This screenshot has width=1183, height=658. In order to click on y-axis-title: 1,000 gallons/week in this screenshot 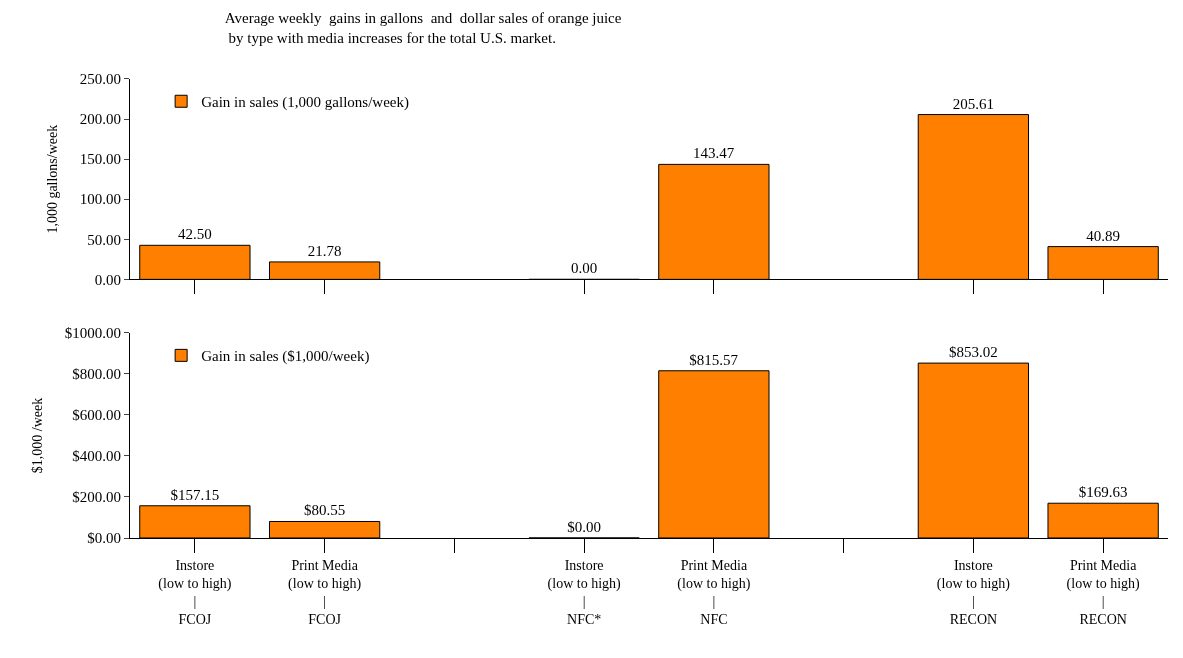, I will do `click(53, 179)`.